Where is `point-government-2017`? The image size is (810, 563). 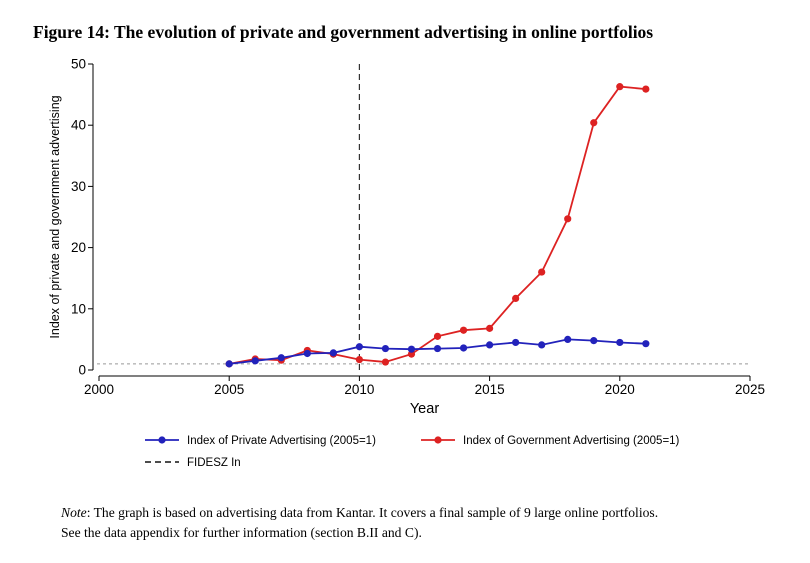 point-government-2017 is located at coordinates (542, 272).